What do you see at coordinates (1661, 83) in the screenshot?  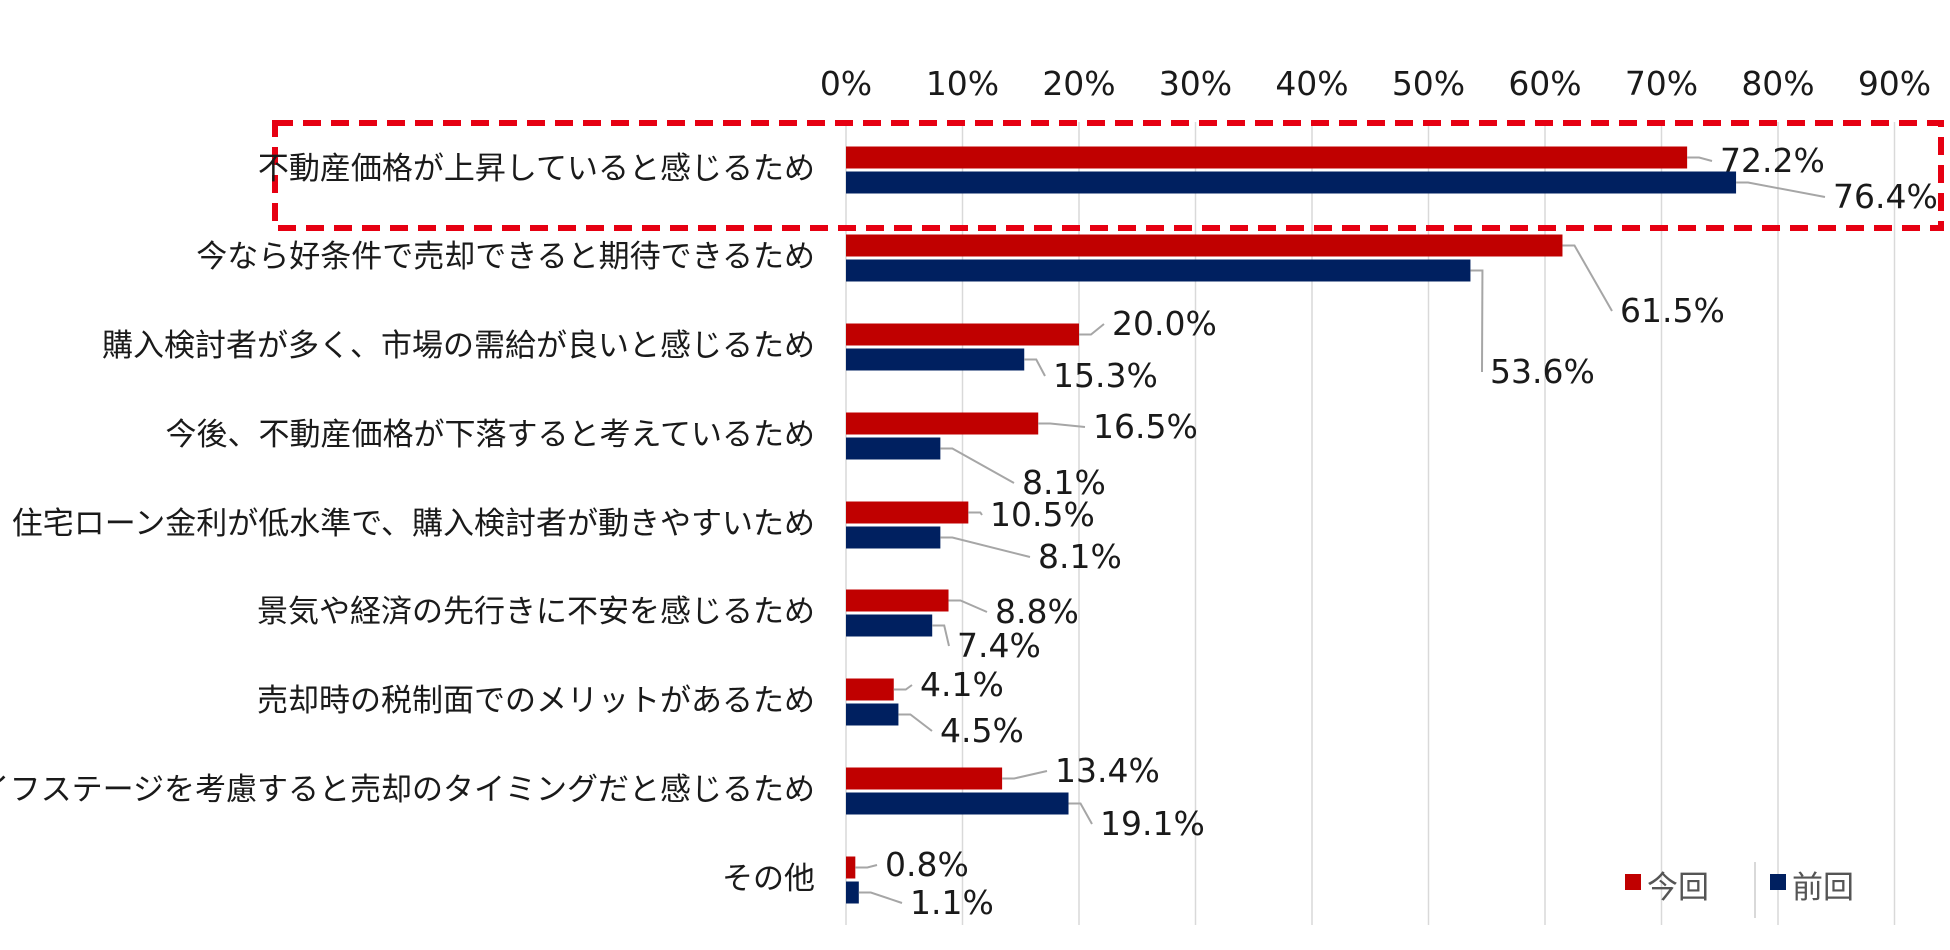 I see `x-tick-label: 70%` at bounding box center [1661, 83].